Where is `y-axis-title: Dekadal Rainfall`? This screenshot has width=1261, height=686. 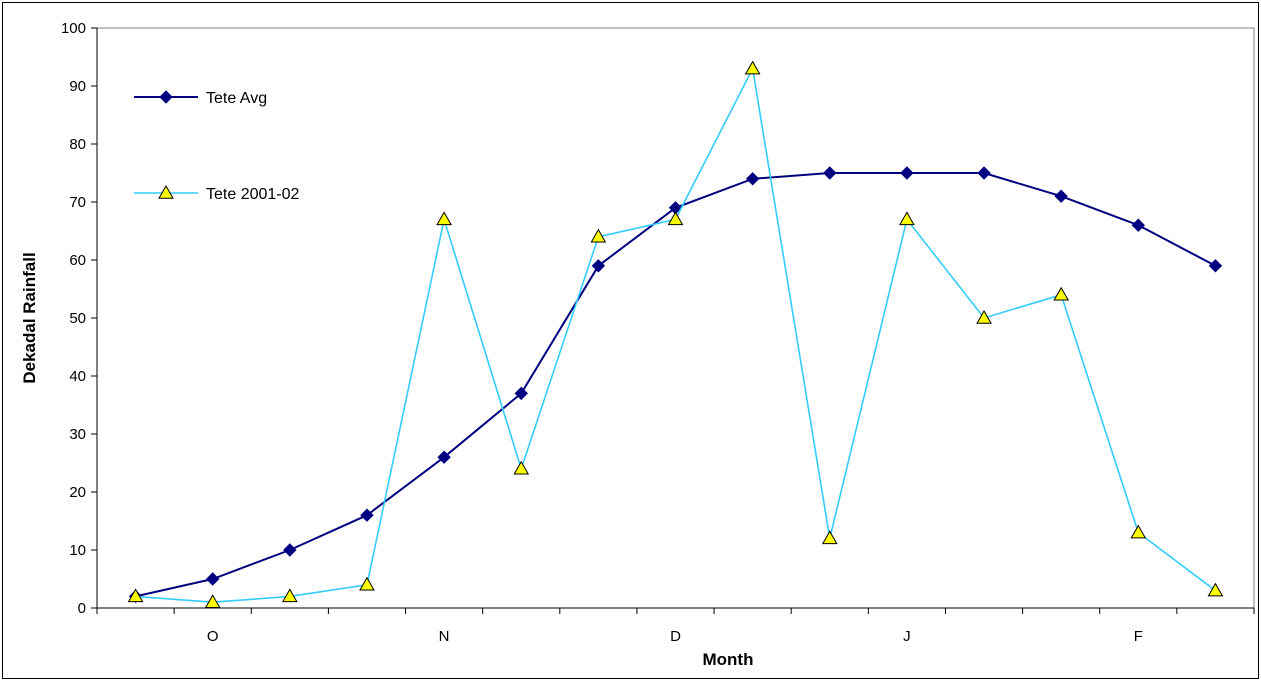 y-axis-title: Dekadal Rainfall is located at coordinates (29, 317).